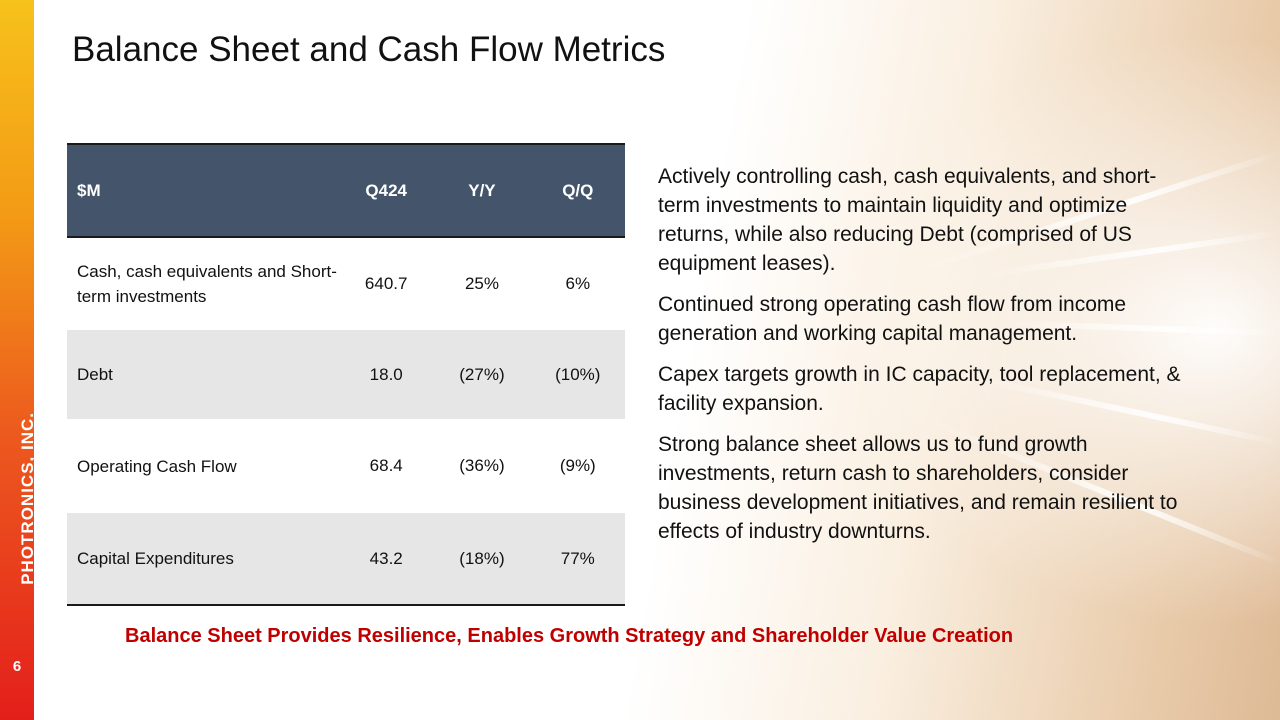 The width and height of the screenshot is (1280, 720). Describe the element at coordinates (369, 49) in the screenshot. I see `slide-title: Balance Sheet and Cash Flow Metrics` at that location.